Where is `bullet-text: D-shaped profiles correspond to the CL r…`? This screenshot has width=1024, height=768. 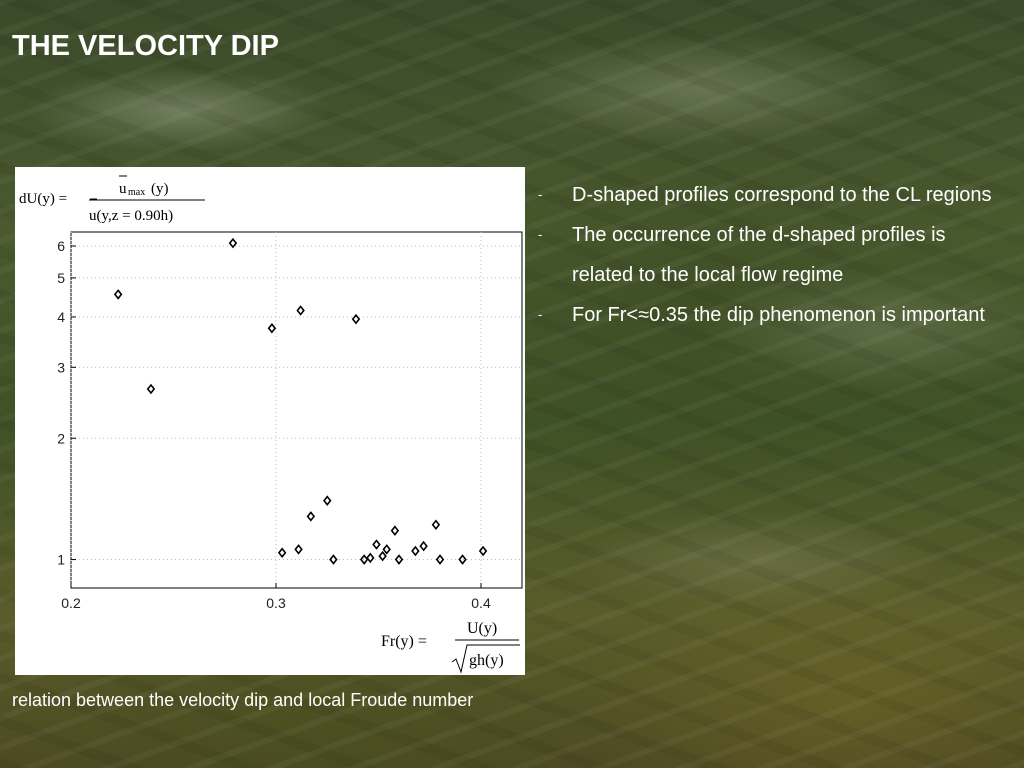
bullet-text: D-shaped profiles correspond to the CL r… is located at coordinates (782, 195).